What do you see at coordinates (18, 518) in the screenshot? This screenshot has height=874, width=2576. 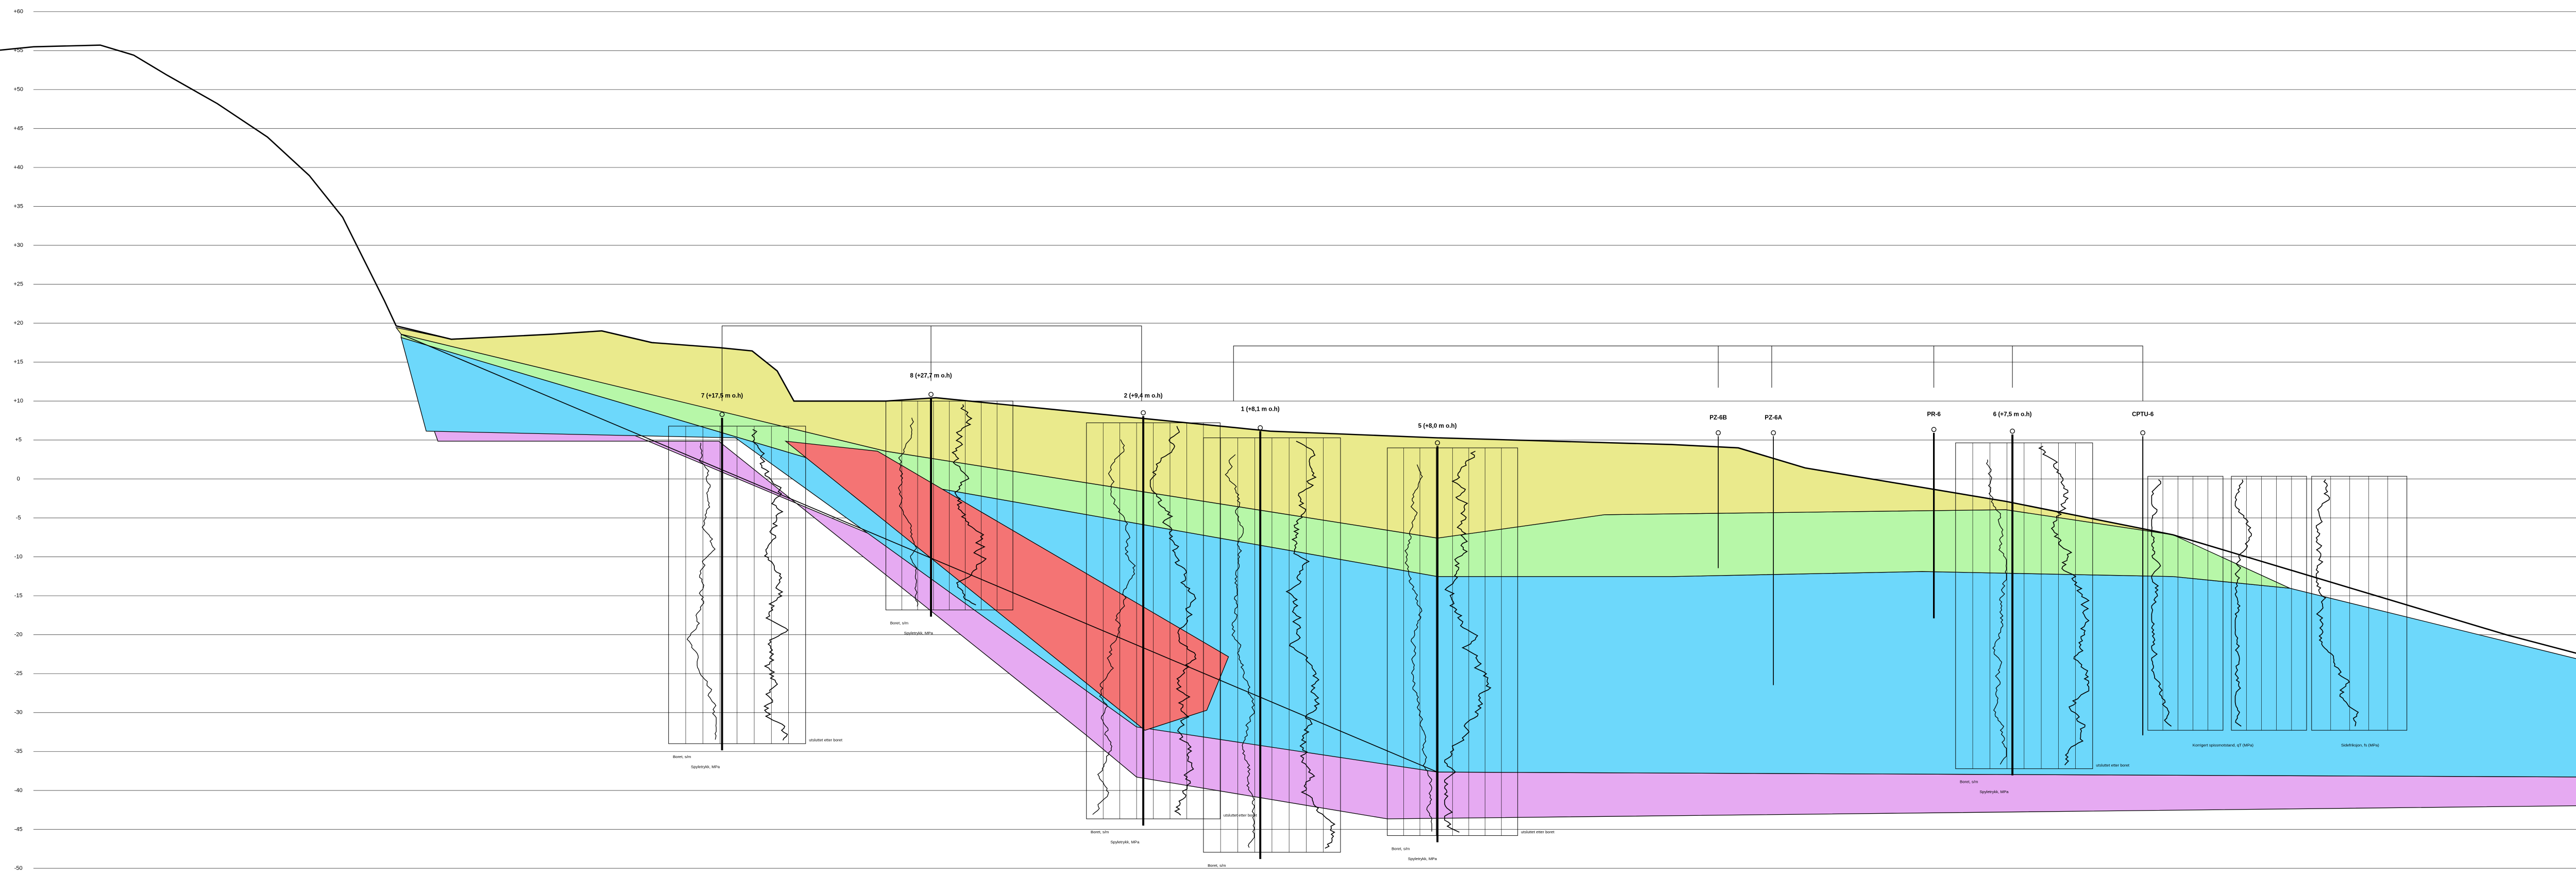 I see `y-tick-label: -5` at bounding box center [18, 518].